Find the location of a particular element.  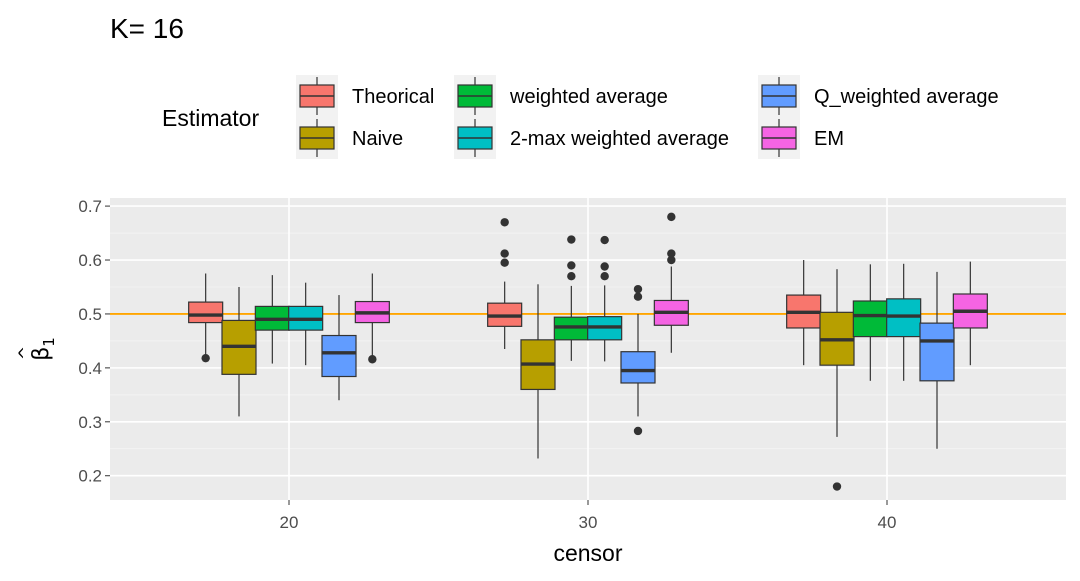

legend-label: Q_weighted average is located at coordinates (906, 97).